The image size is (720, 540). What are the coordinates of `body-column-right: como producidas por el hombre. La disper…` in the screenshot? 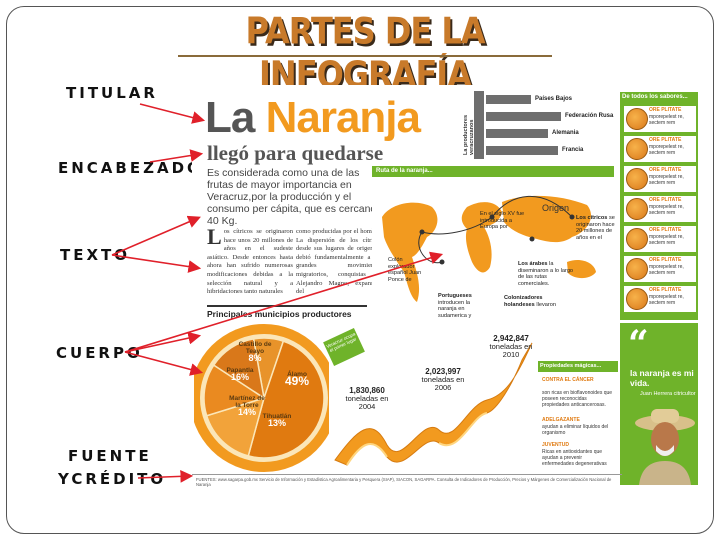 It's located at (339, 262).